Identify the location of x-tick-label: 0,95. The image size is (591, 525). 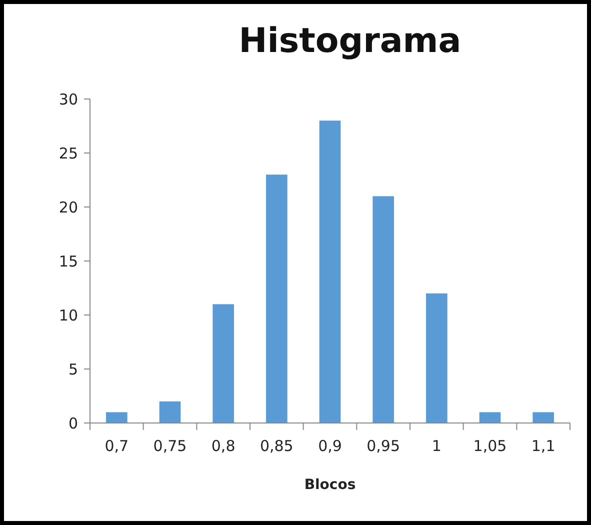
(383, 446).